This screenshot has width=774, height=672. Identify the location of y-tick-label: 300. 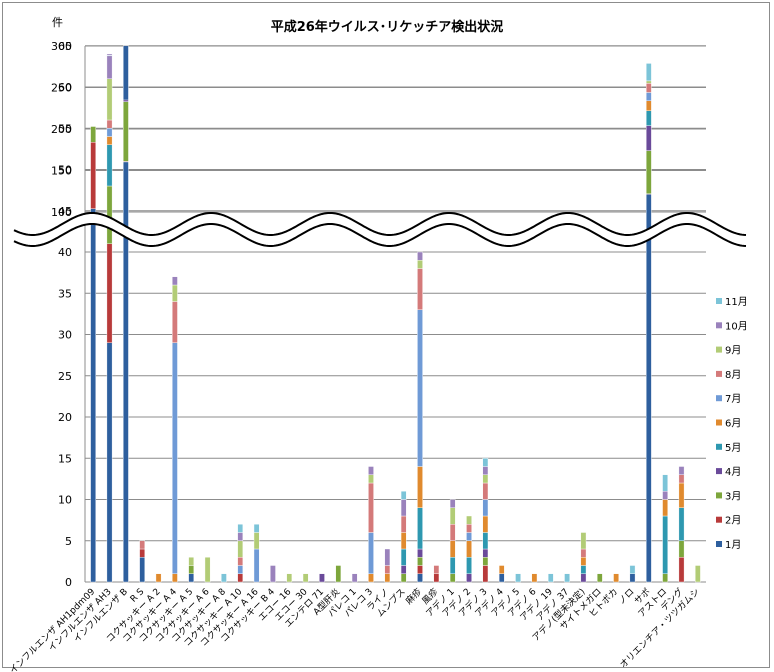
(61, 46).